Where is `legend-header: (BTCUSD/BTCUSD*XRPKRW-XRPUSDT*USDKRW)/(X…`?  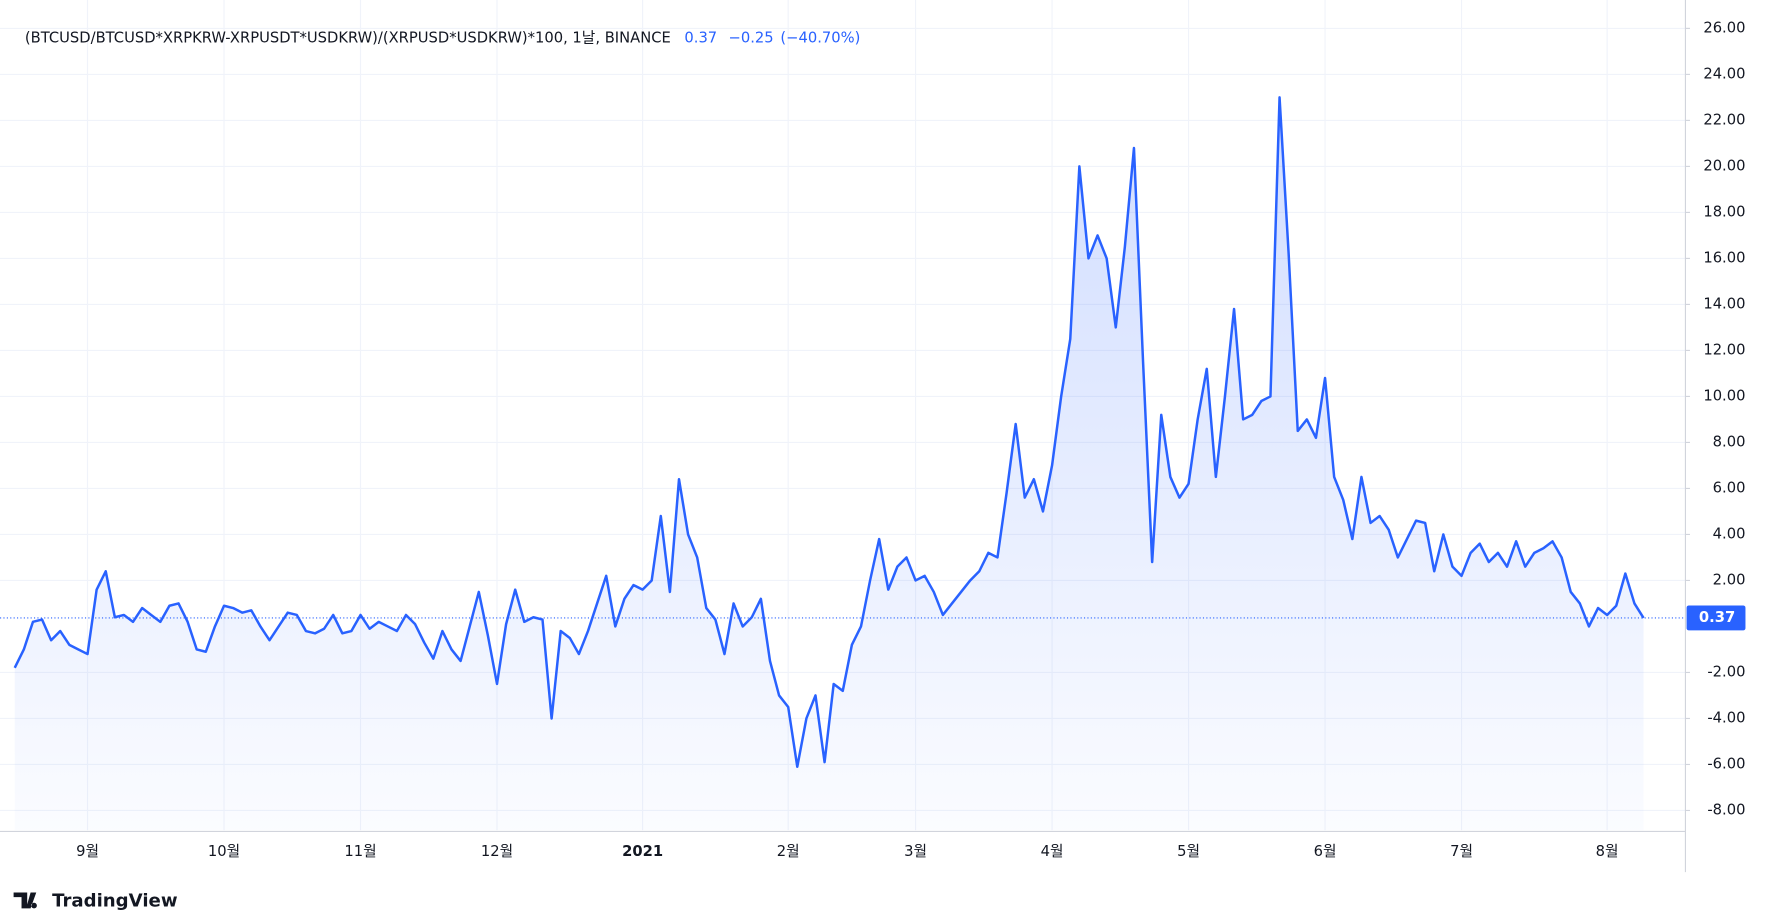
legend-header: (BTCUSD/BTCUSD*XRPKRW-XRPUSDT*USDKRW)/(X… is located at coordinates (442, 38).